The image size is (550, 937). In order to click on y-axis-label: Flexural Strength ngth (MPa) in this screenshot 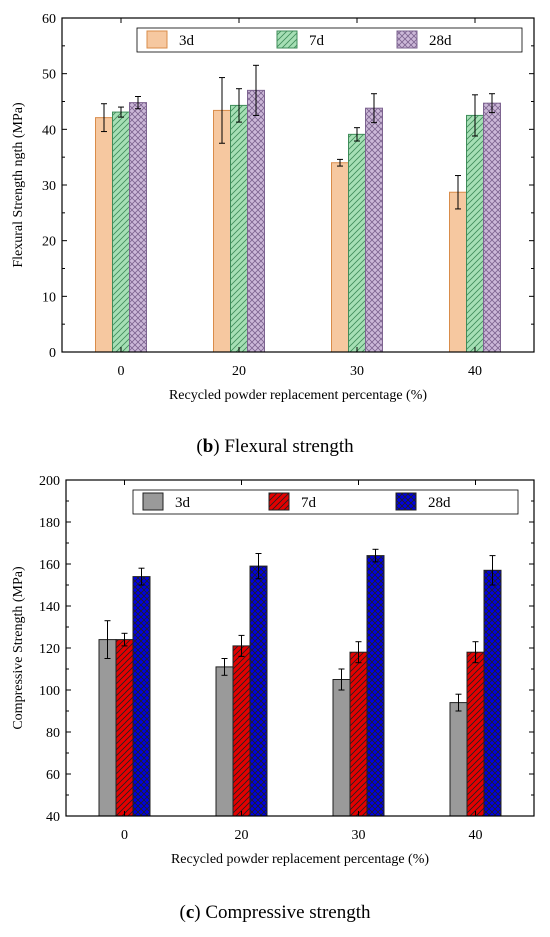, I will do `click(18, 185)`.